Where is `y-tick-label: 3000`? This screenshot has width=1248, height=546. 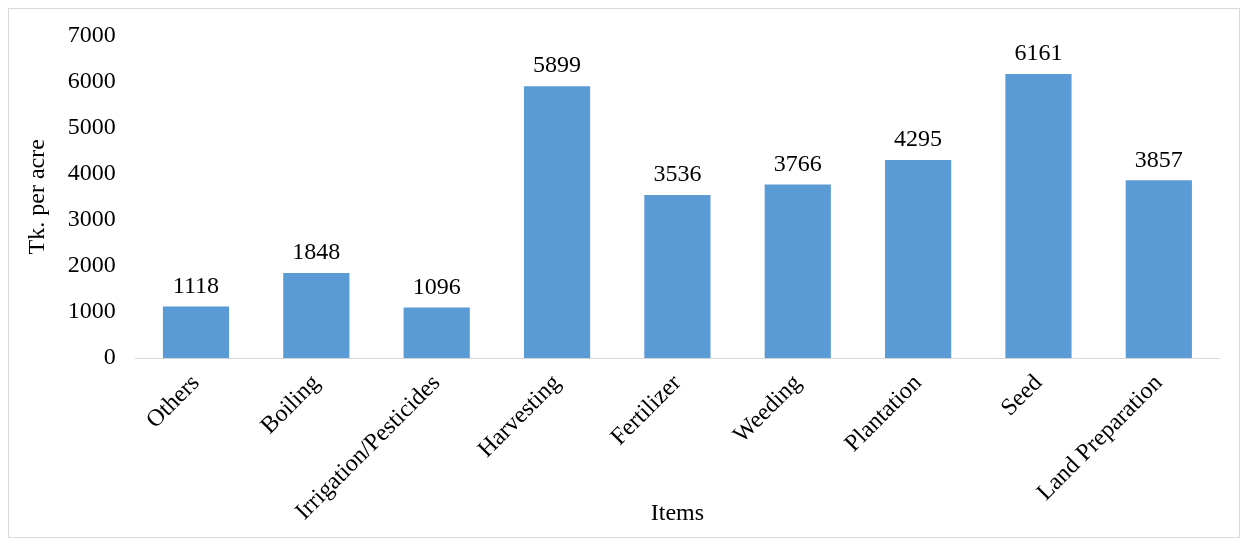
y-tick-label: 3000 is located at coordinates (91, 218).